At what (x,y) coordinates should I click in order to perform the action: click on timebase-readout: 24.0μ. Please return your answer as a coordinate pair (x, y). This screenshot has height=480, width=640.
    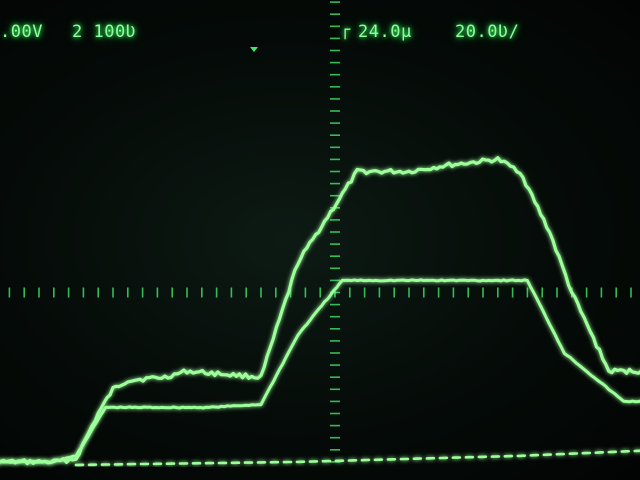
    Looking at the image, I should click on (385, 32).